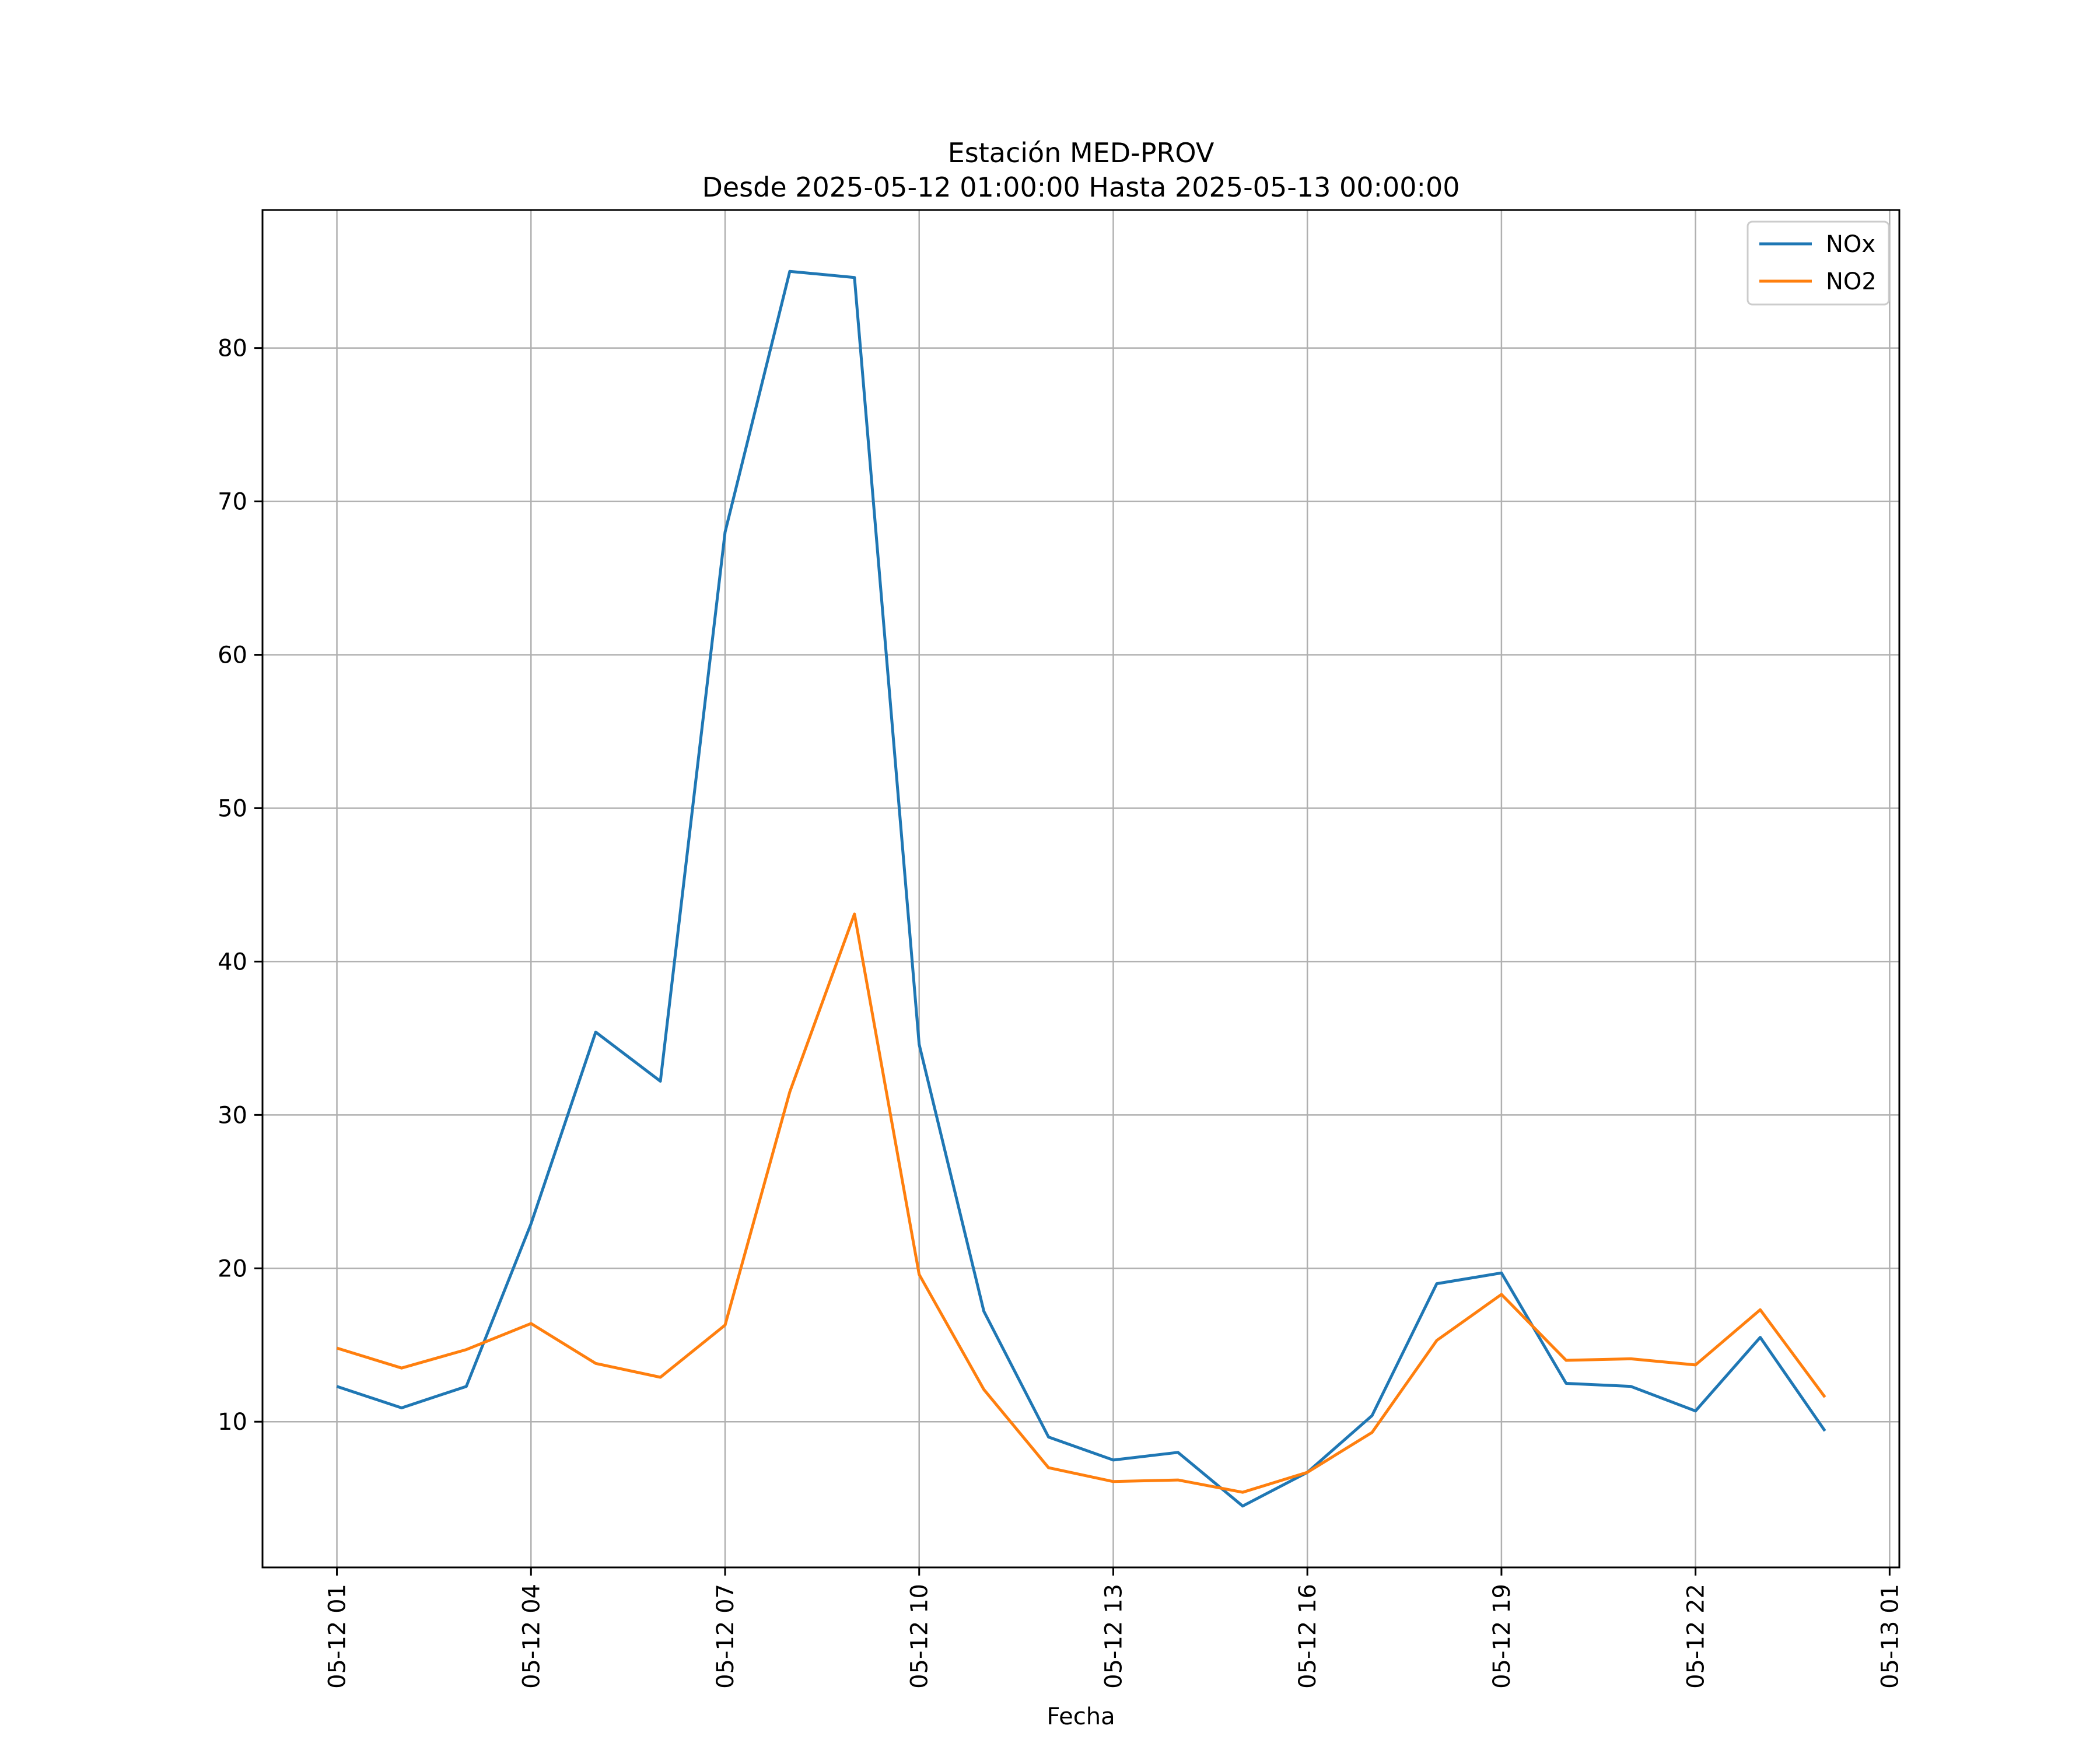  I want to click on chart-title: Estación MED-PROV, so click(1081, 153).